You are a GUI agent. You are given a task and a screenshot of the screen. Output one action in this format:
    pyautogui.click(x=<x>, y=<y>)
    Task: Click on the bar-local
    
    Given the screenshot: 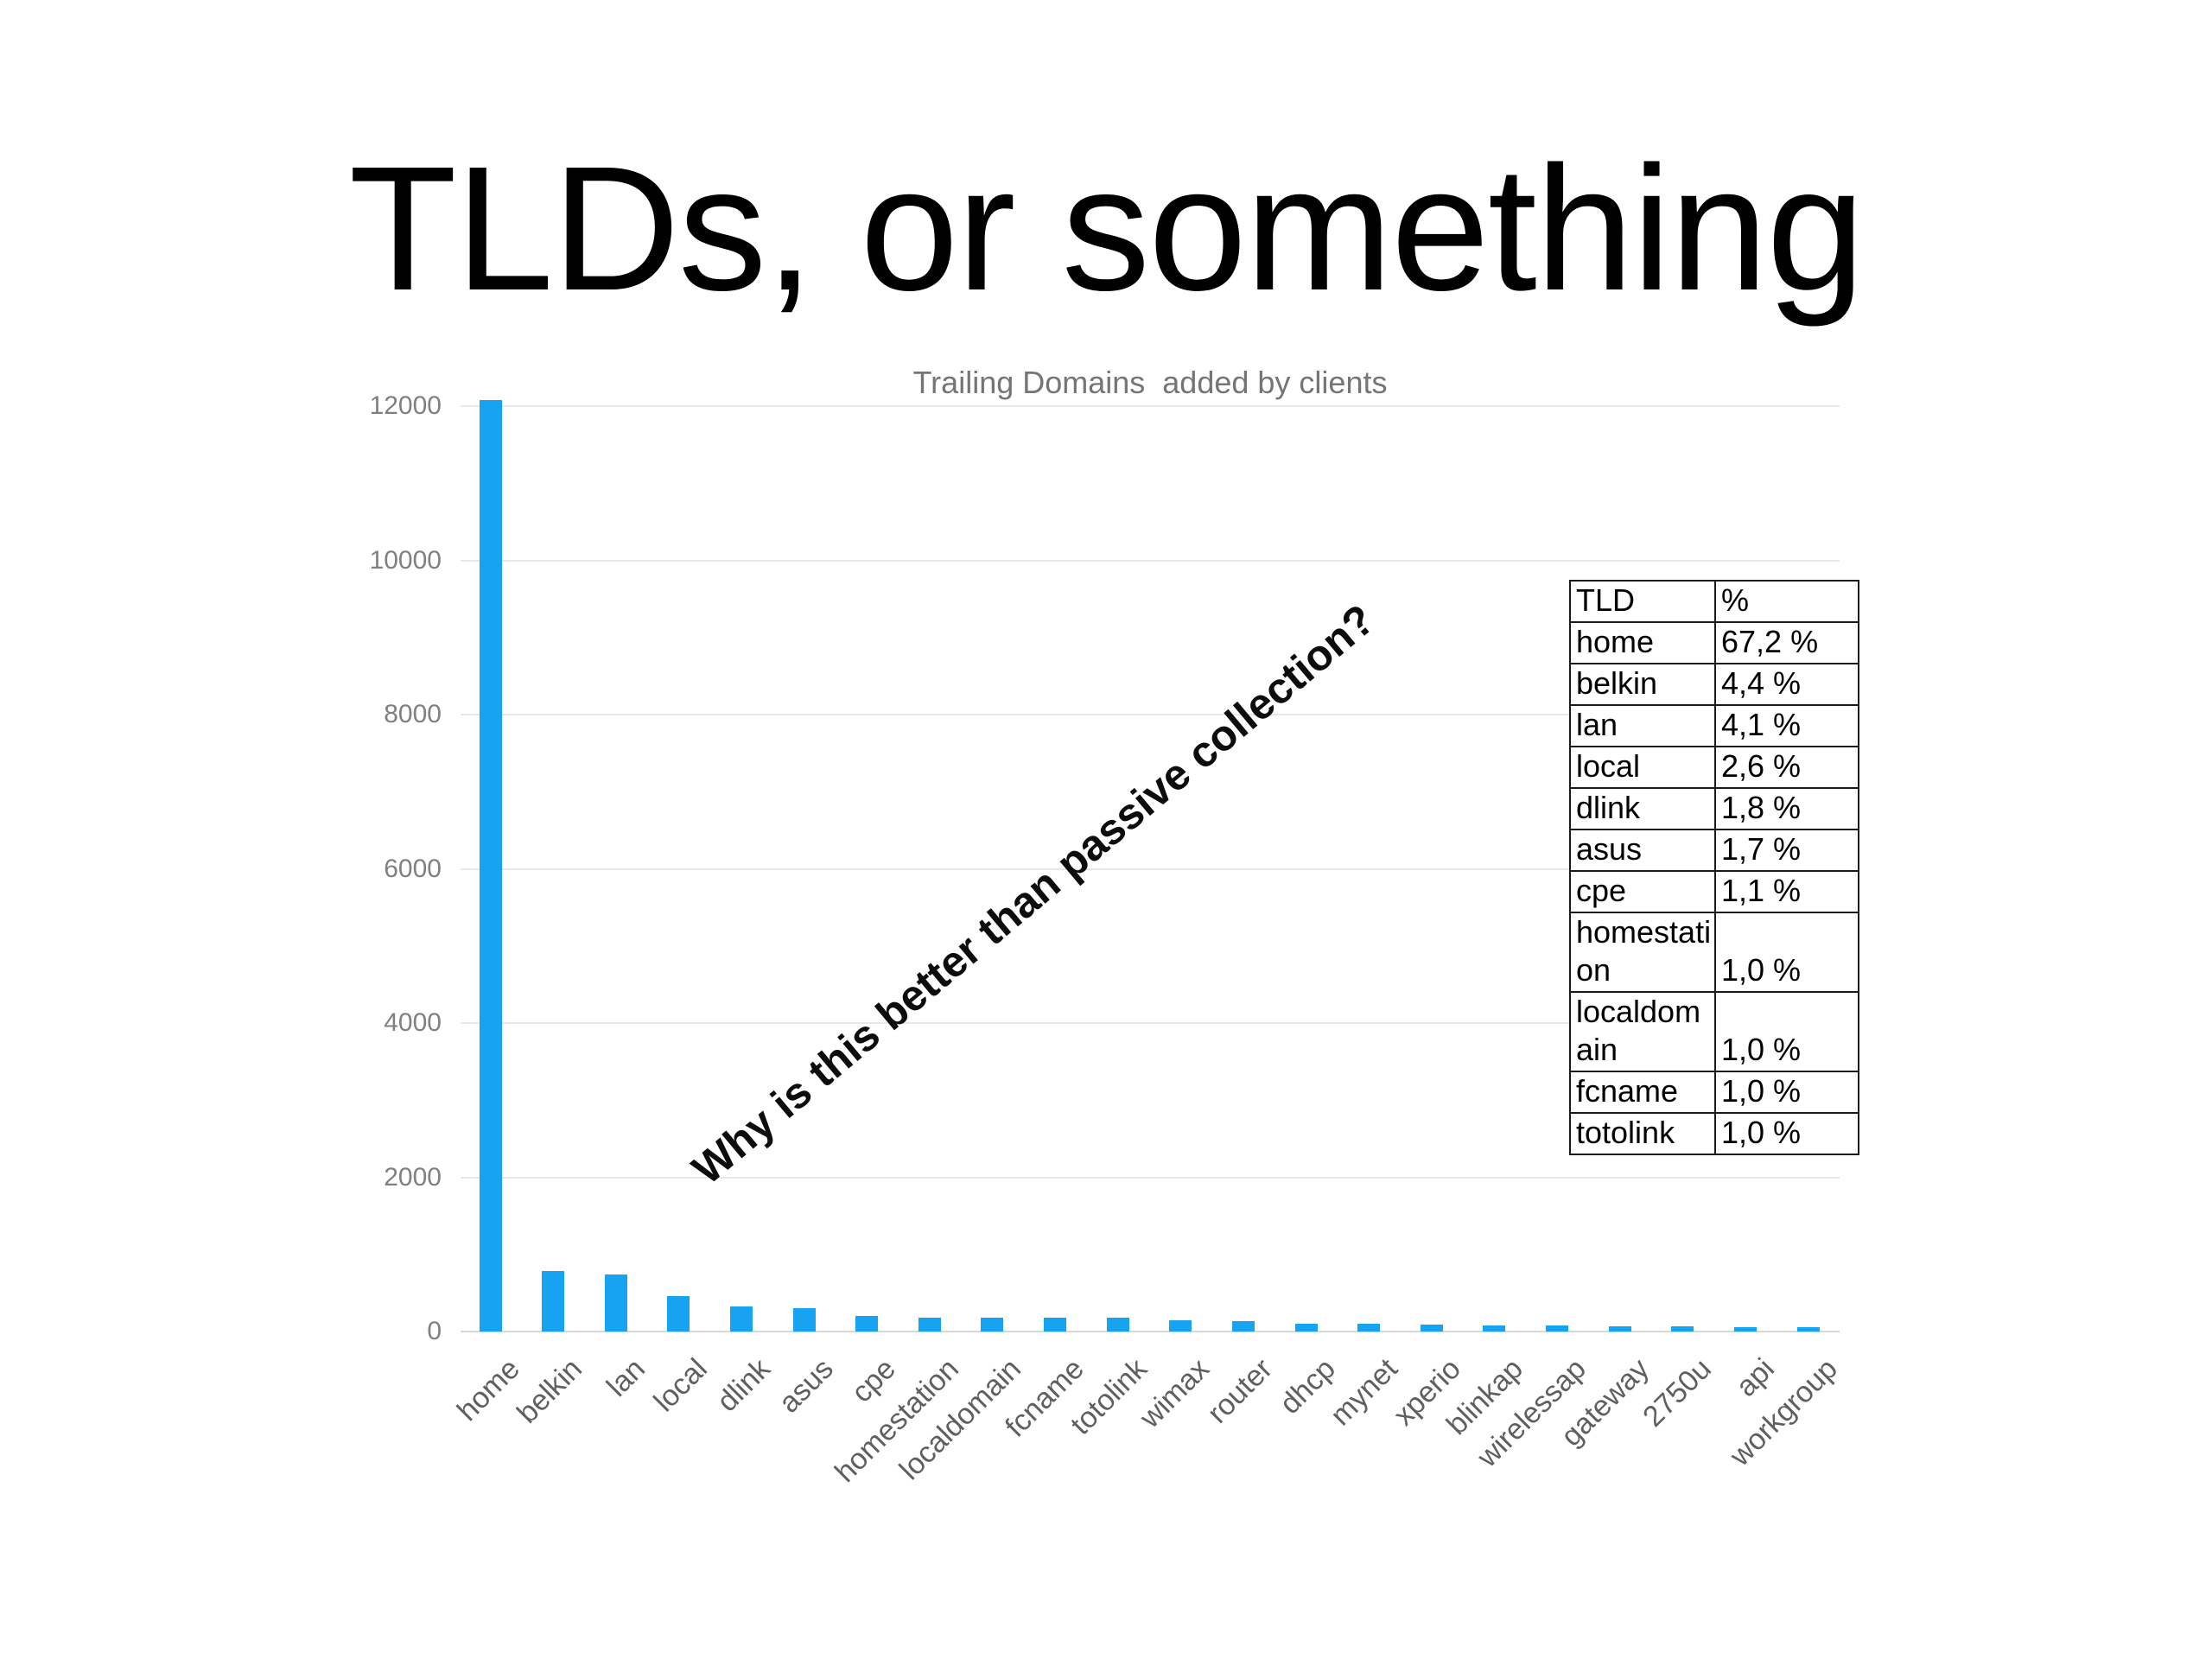 What is the action you would take?
    pyautogui.click(x=678, y=1313)
    